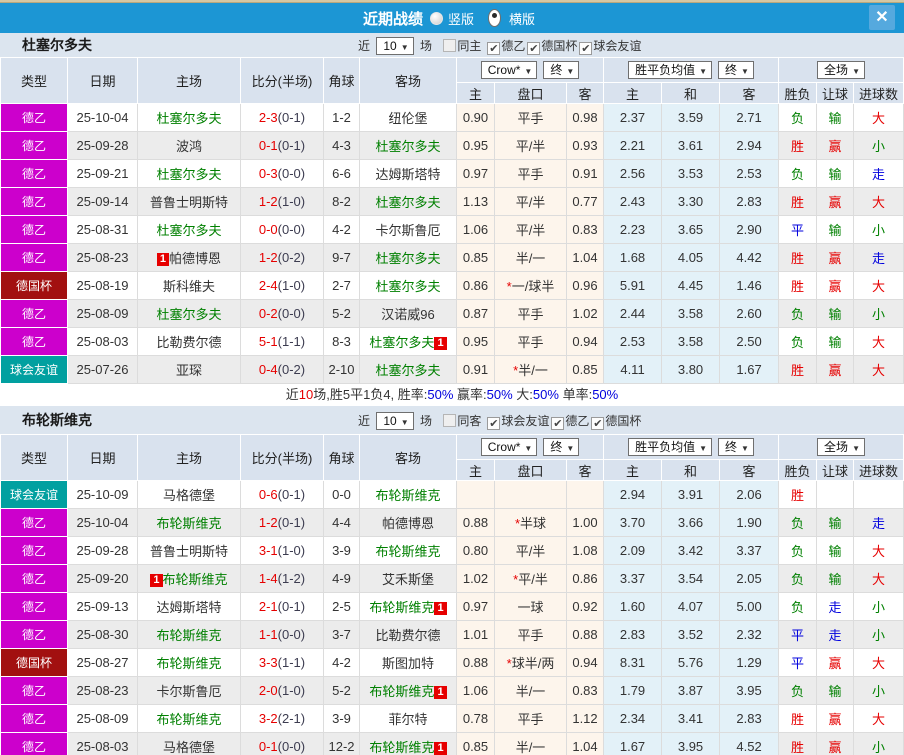 The width and height of the screenshot is (904, 755). What do you see at coordinates (408, 662) in the screenshot?
I see `away-team-cell: 斯图加特` at bounding box center [408, 662].